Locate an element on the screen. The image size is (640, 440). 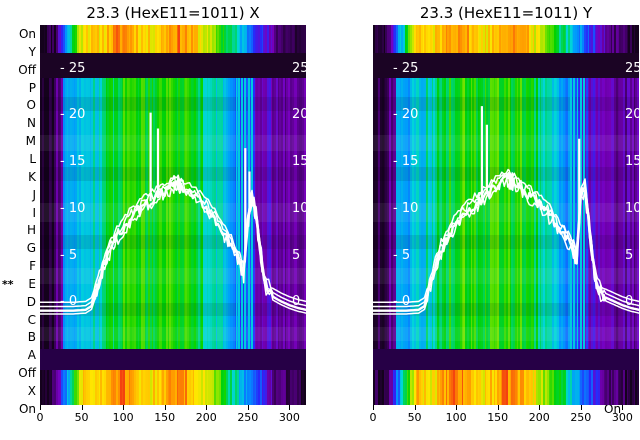
category-axis-left: On Y Off P O N M L K J I H G F E ** D C B A Off X On is located at coordinates (19, 220).